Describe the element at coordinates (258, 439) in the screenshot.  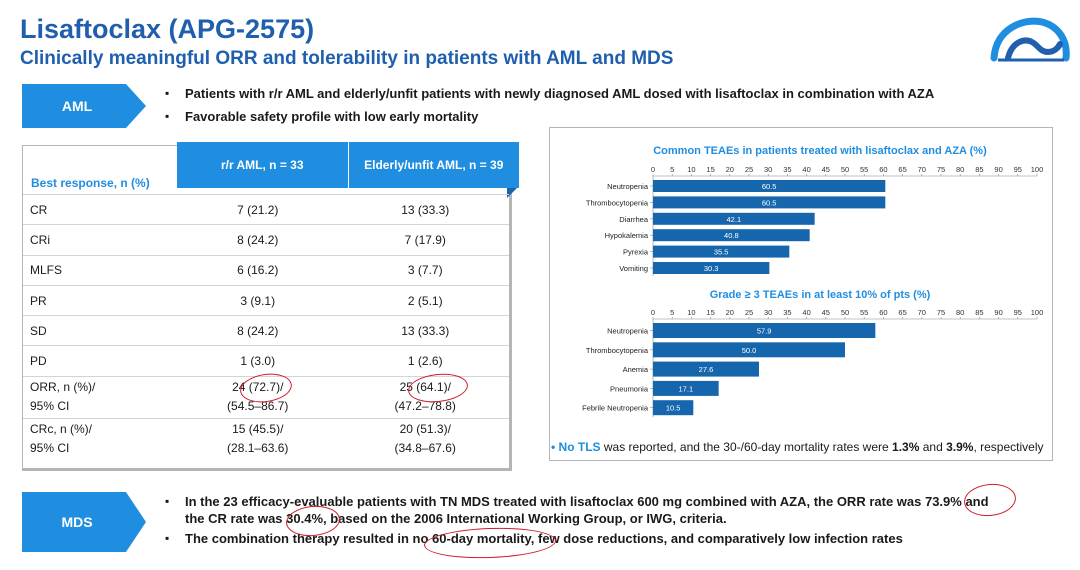
I see `row-value-rr: 15 (45.5)/ (28.1–63.6)` at that location.